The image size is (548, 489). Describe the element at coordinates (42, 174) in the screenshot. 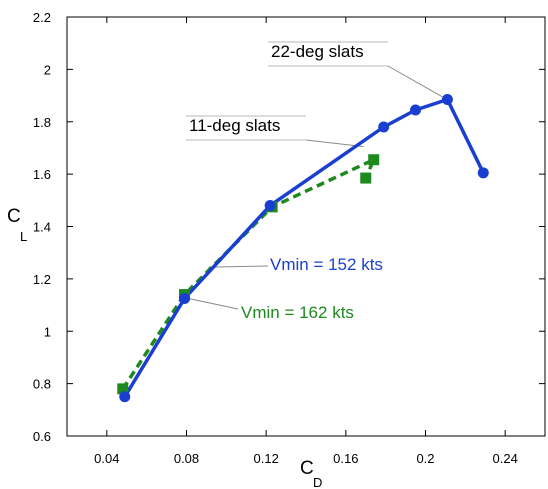

I see `y-tick-label: 1.6` at that location.